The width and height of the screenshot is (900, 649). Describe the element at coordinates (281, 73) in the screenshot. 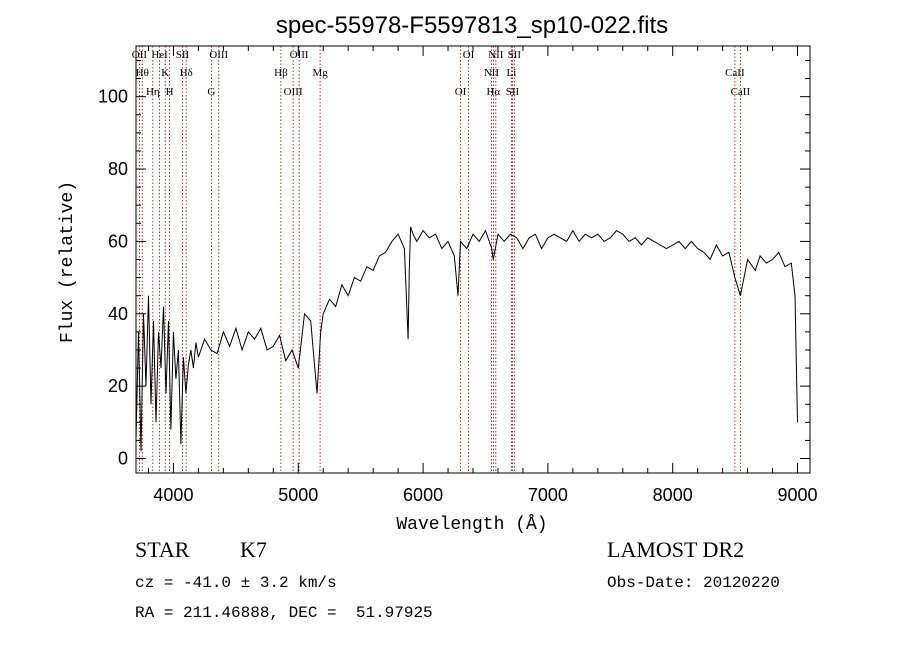

I see `line-marker-label: Hβ` at that location.